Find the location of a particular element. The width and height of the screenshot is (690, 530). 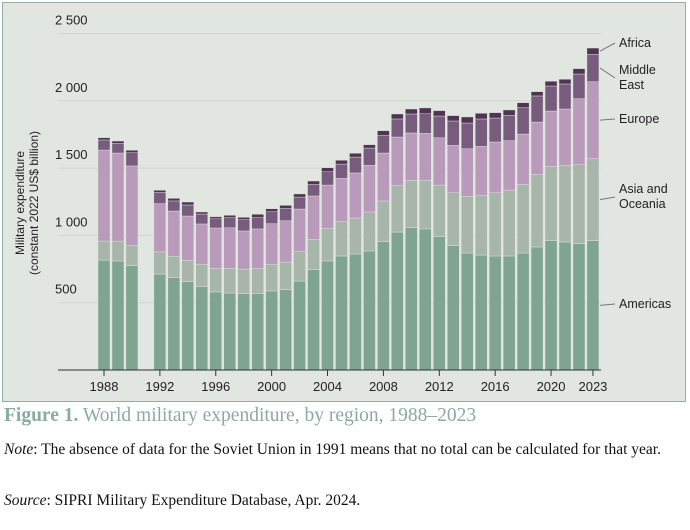

y-tick-label: 2 000 is located at coordinates (71, 87).